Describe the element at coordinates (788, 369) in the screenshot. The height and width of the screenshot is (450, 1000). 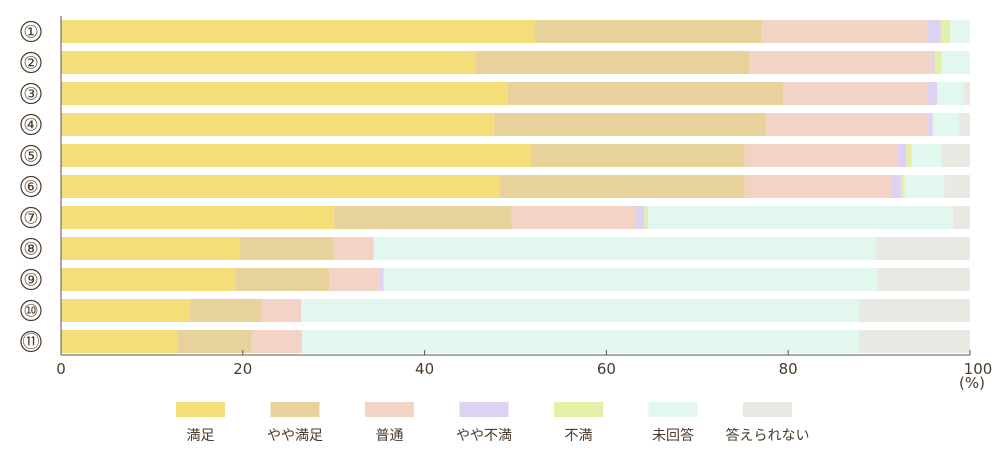
I see `x-tick-label: 80` at that location.